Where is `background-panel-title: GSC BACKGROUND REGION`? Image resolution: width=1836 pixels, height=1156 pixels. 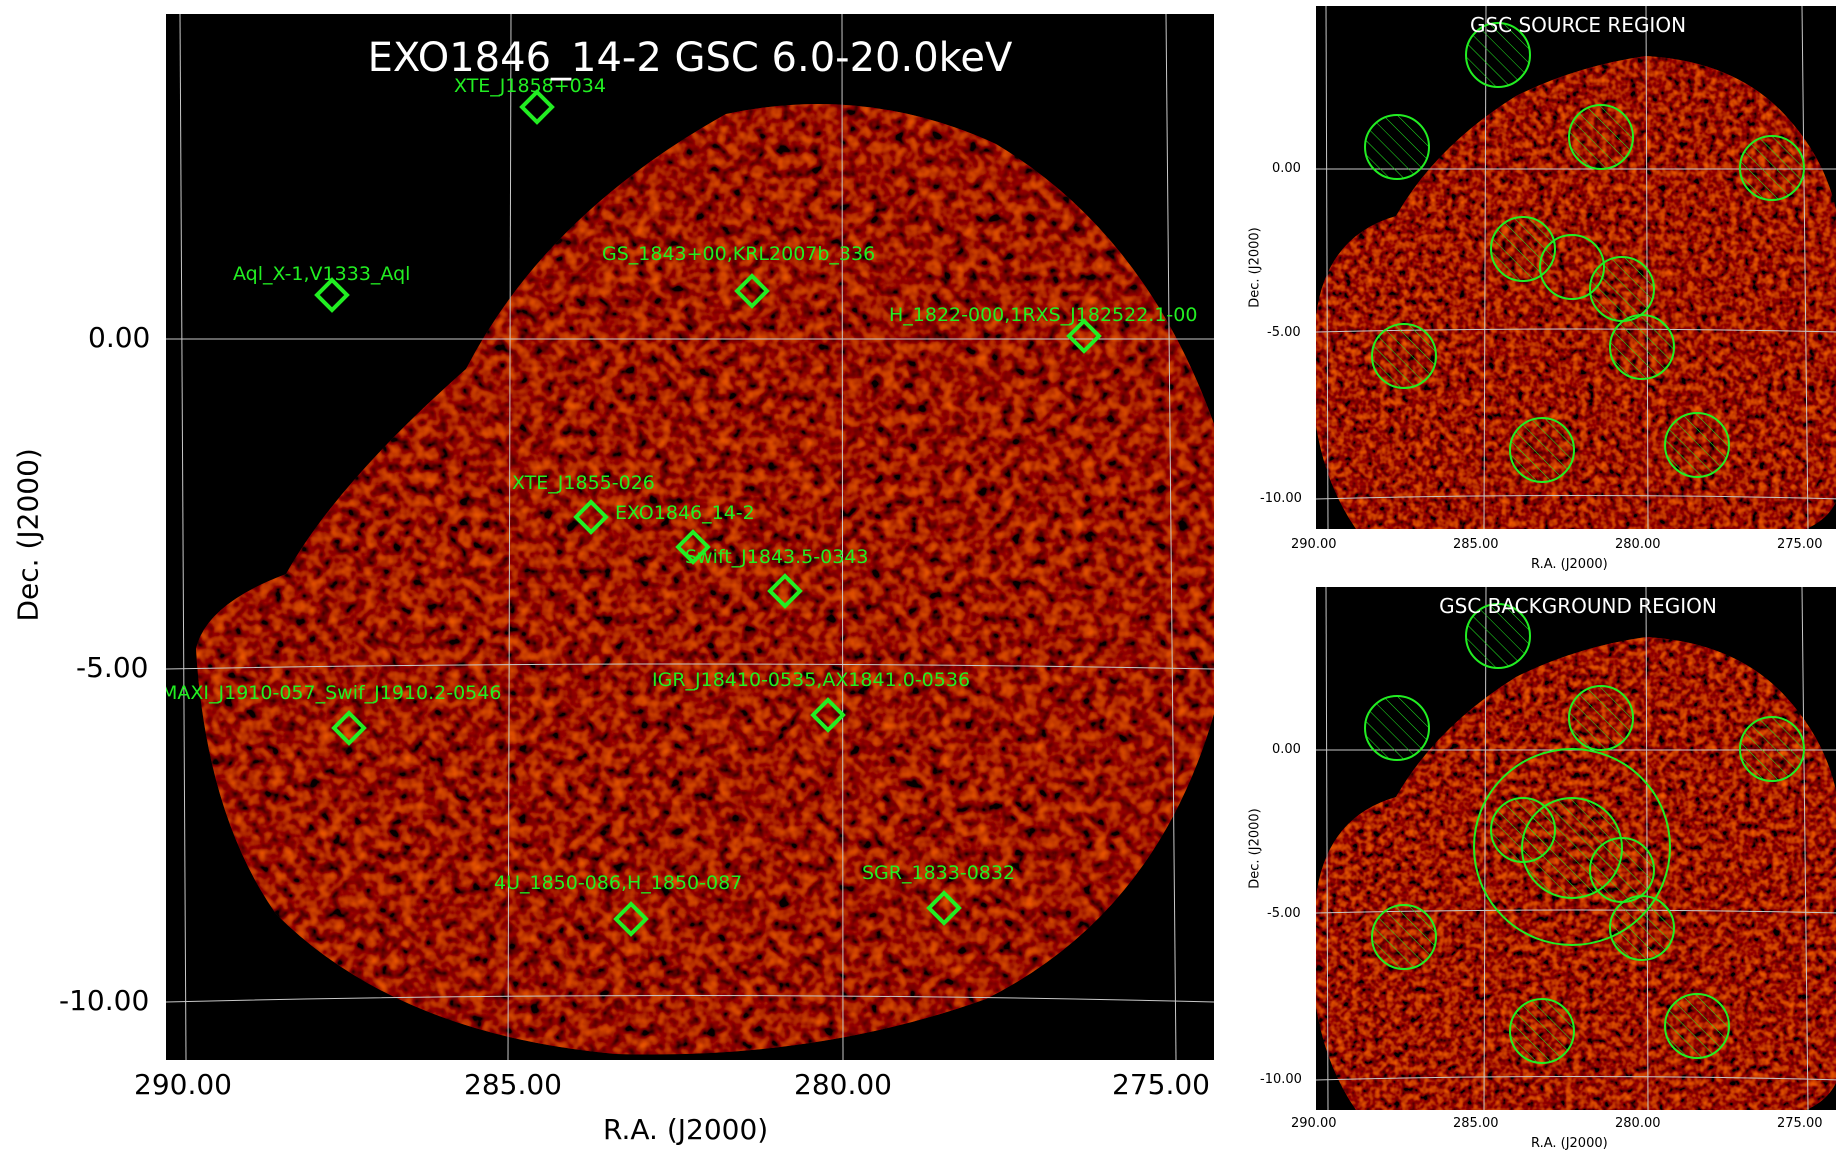
background-panel-title: GSC BACKGROUND REGION is located at coordinates (1578, 606).